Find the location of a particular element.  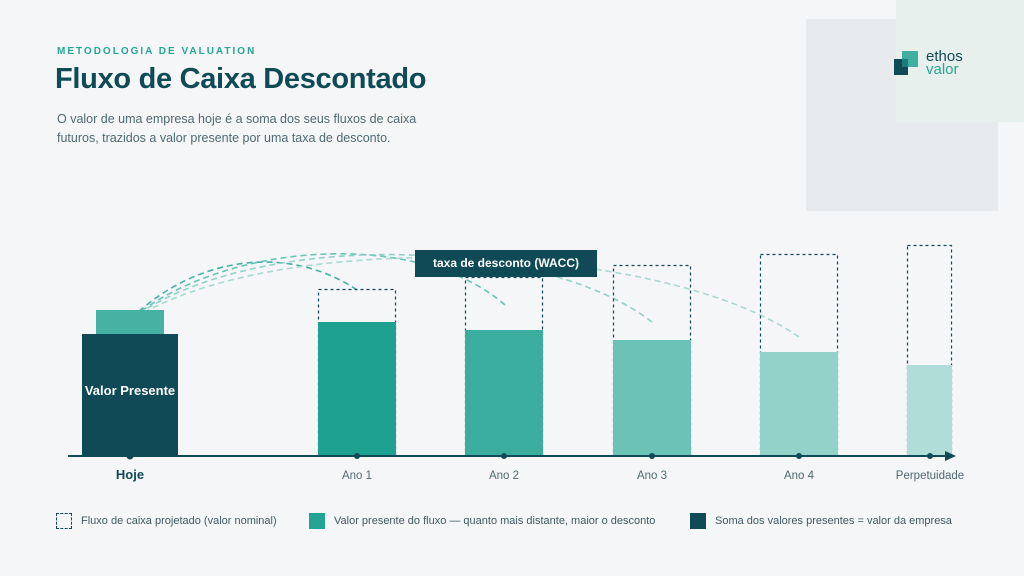

projected-bar-ano4 is located at coordinates (799, 355).